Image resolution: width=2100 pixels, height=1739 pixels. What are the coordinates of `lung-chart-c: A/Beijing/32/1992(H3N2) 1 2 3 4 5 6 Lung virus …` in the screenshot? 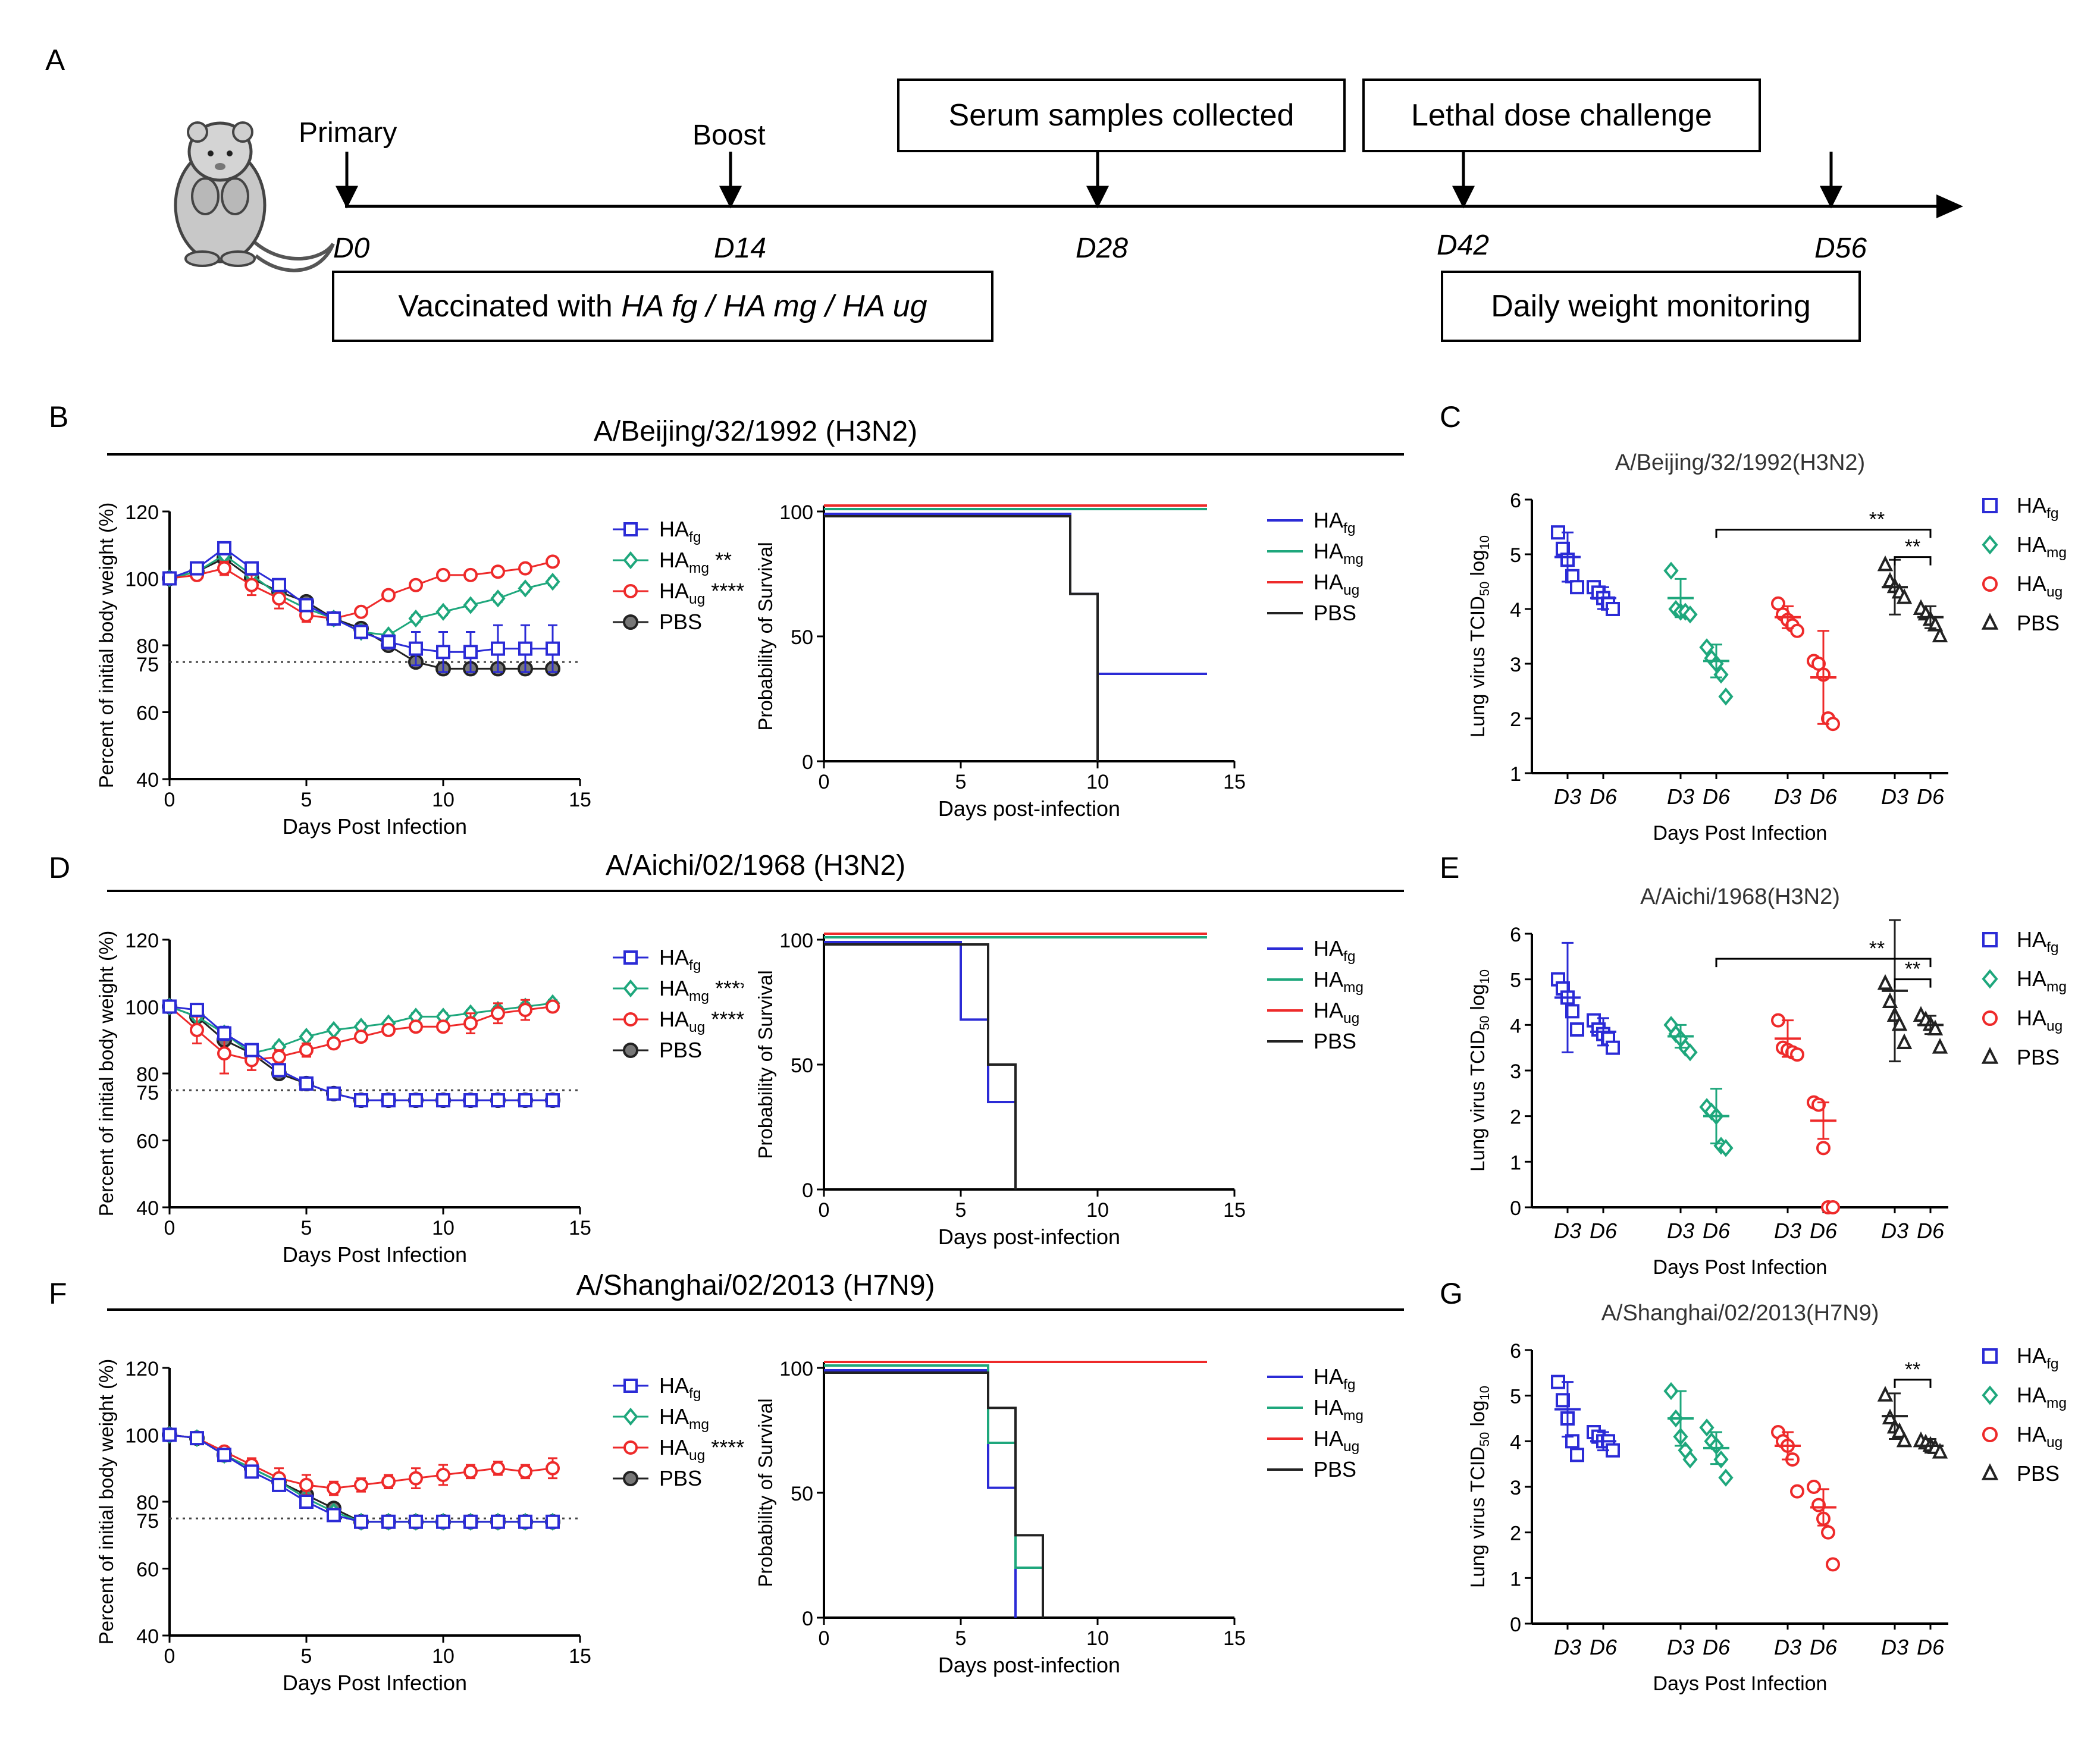 It's located at (1766, 647).